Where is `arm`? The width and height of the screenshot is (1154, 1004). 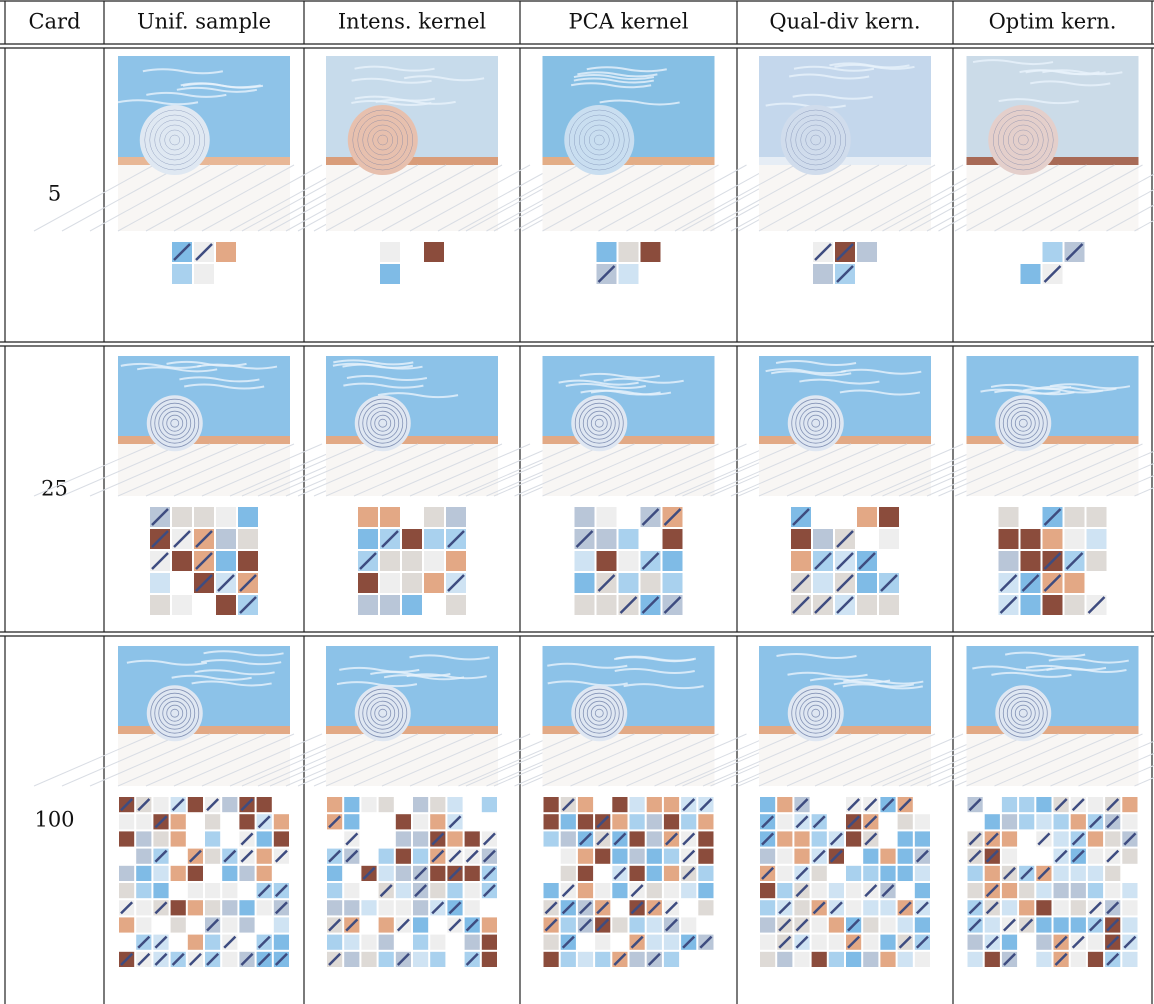 arm is located at coordinates (412, 161).